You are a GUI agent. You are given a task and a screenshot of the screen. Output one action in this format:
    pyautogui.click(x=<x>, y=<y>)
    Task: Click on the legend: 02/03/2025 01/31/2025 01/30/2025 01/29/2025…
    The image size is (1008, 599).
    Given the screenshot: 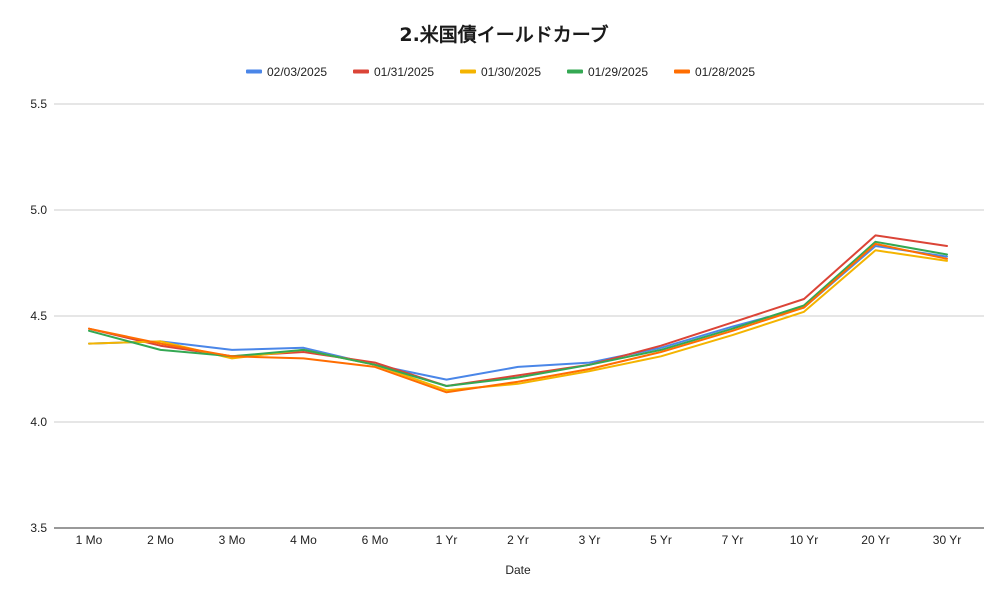 What is the action you would take?
    pyautogui.click(x=500, y=72)
    